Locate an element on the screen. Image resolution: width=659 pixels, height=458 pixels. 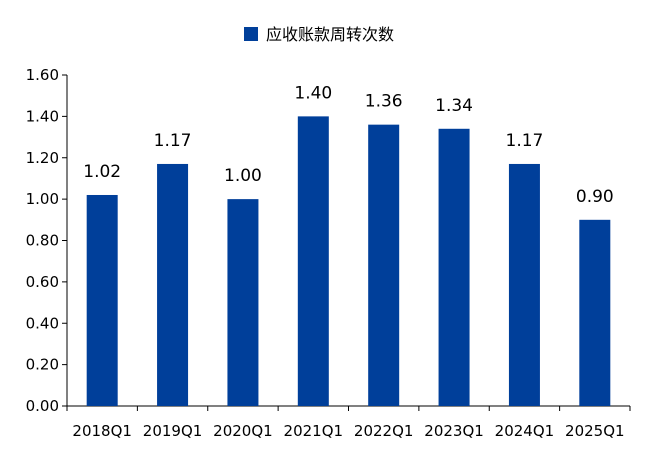
x-tick-label: 2025Q1 is located at coordinates (595, 431).